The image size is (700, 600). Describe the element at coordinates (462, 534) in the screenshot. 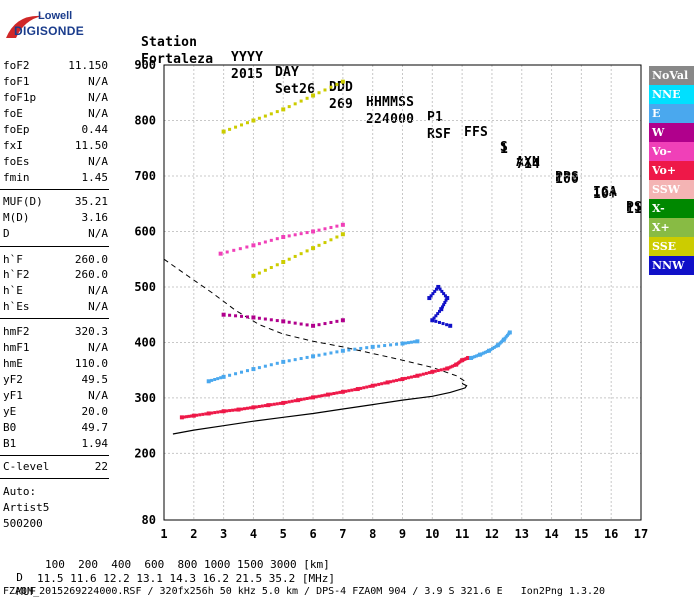

I see `x-tick-label: 11` at that location.